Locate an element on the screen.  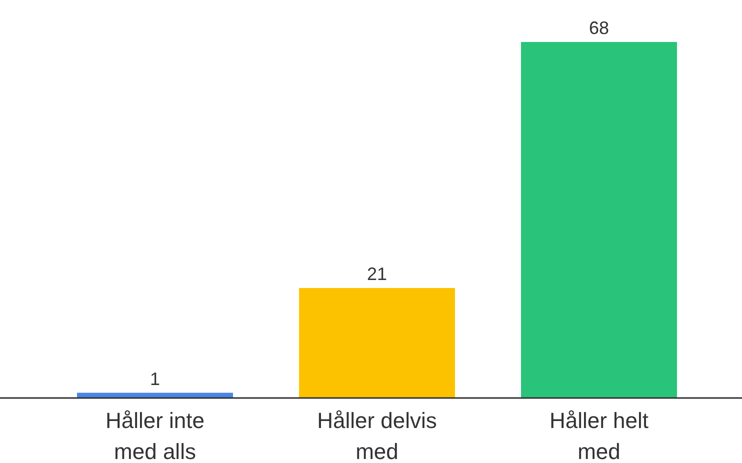
x-tick-label: Håller inte med alls is located at coordinates (155, 435).